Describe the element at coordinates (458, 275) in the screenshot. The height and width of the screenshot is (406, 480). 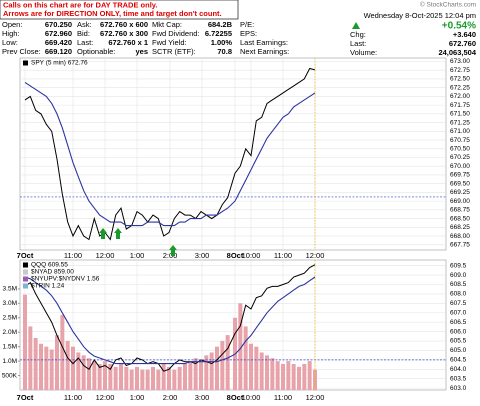
I see `y-tick-label: 609.0` at that location.